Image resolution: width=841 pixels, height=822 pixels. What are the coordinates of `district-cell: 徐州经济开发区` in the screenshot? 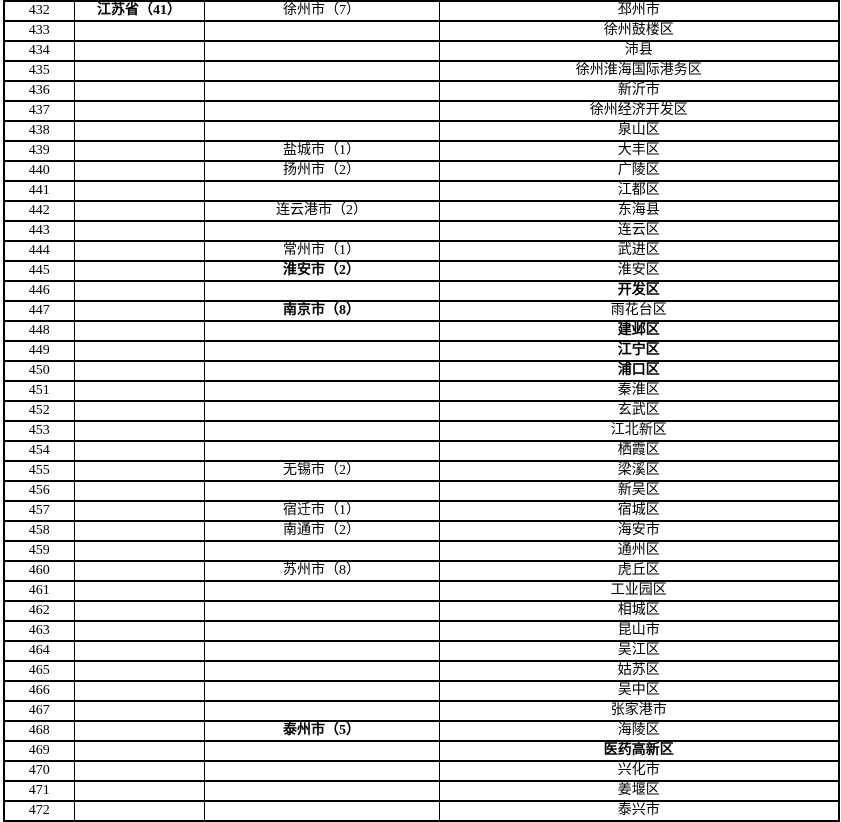 It's located at (639, 111).